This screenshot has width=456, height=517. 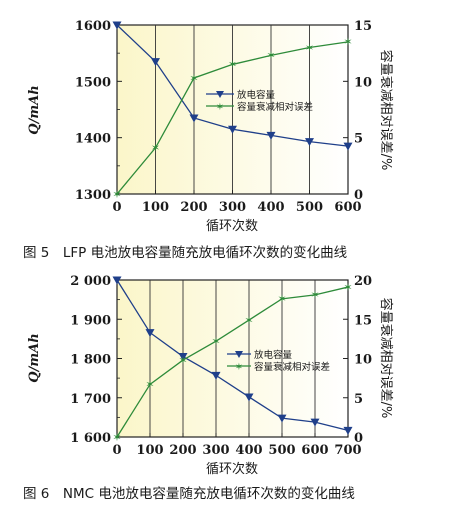 I want to click on chart-nmc-xlabel: 循环次数, so click(x=232, y=469).